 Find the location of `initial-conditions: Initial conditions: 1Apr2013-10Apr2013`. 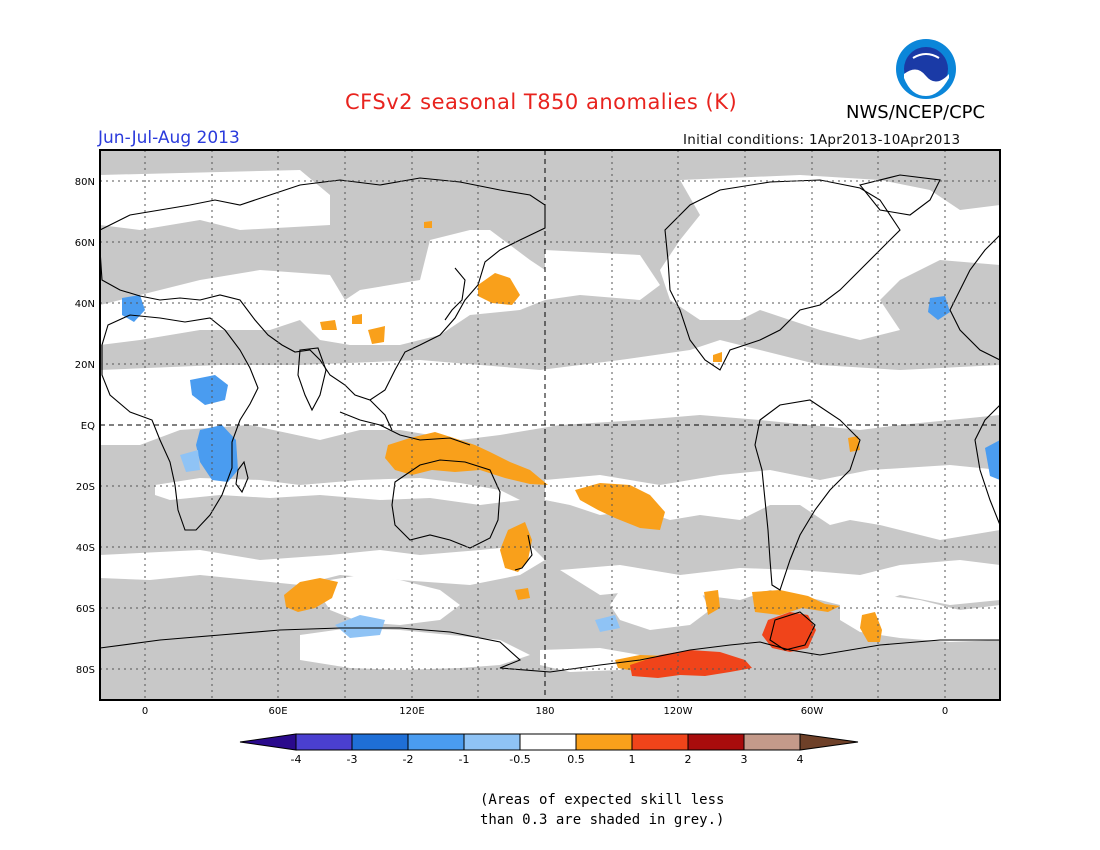

initial-conditions: Initial conditions: 1Apr2013-10Apr2013 is located at coordinates (822, 140).